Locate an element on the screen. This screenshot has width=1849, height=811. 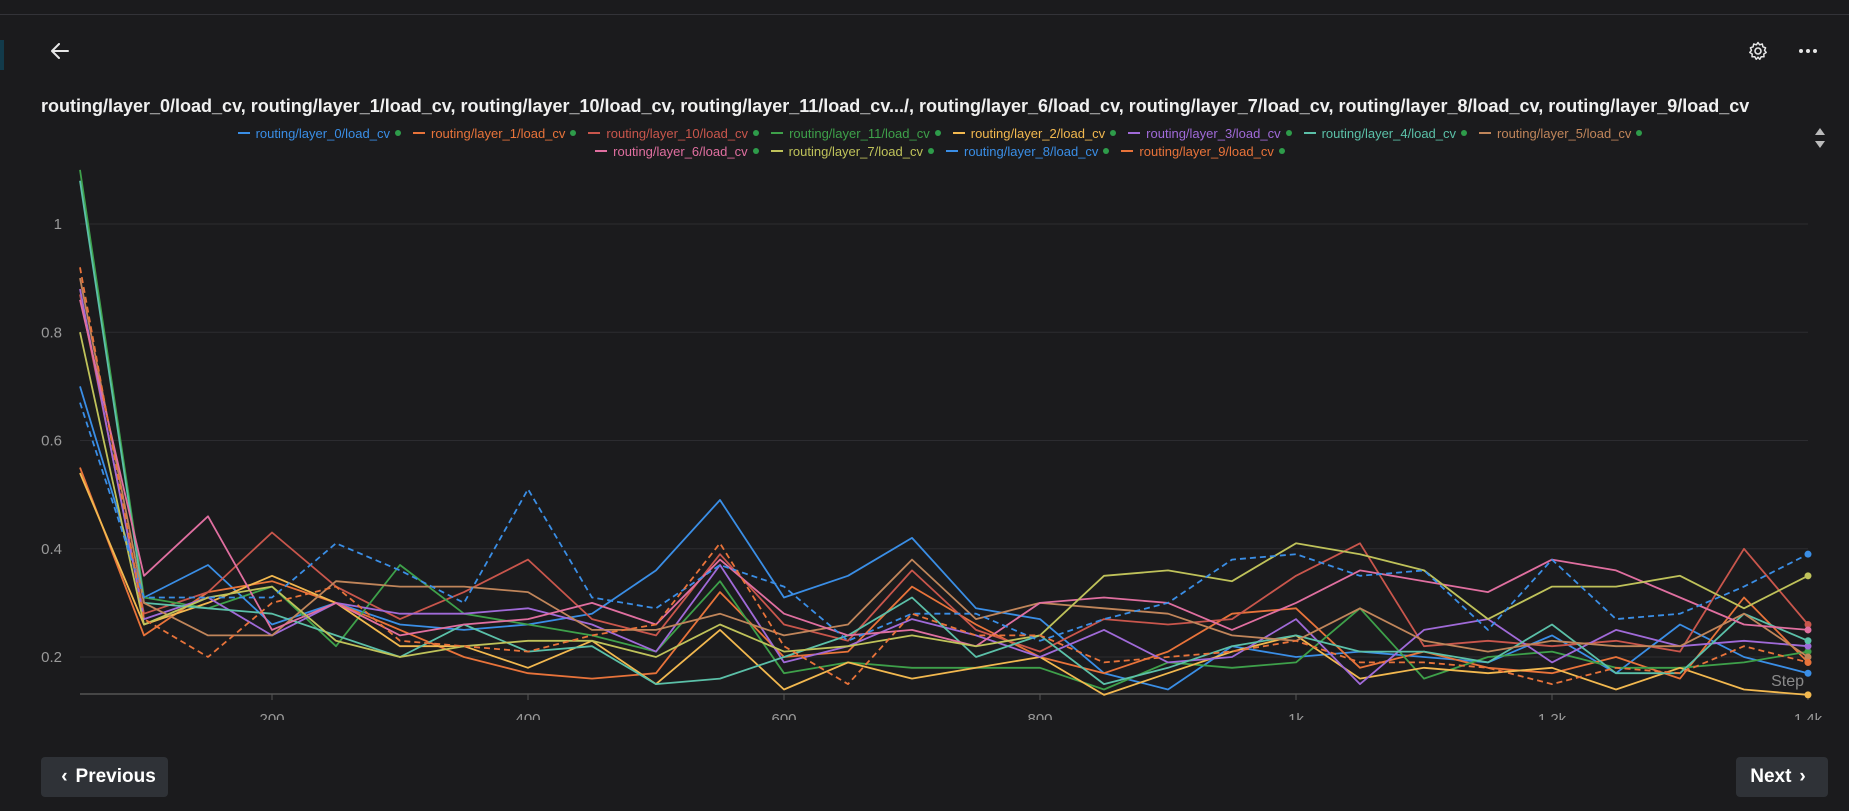
side-panel-edge is located at coordinates (2, 55).